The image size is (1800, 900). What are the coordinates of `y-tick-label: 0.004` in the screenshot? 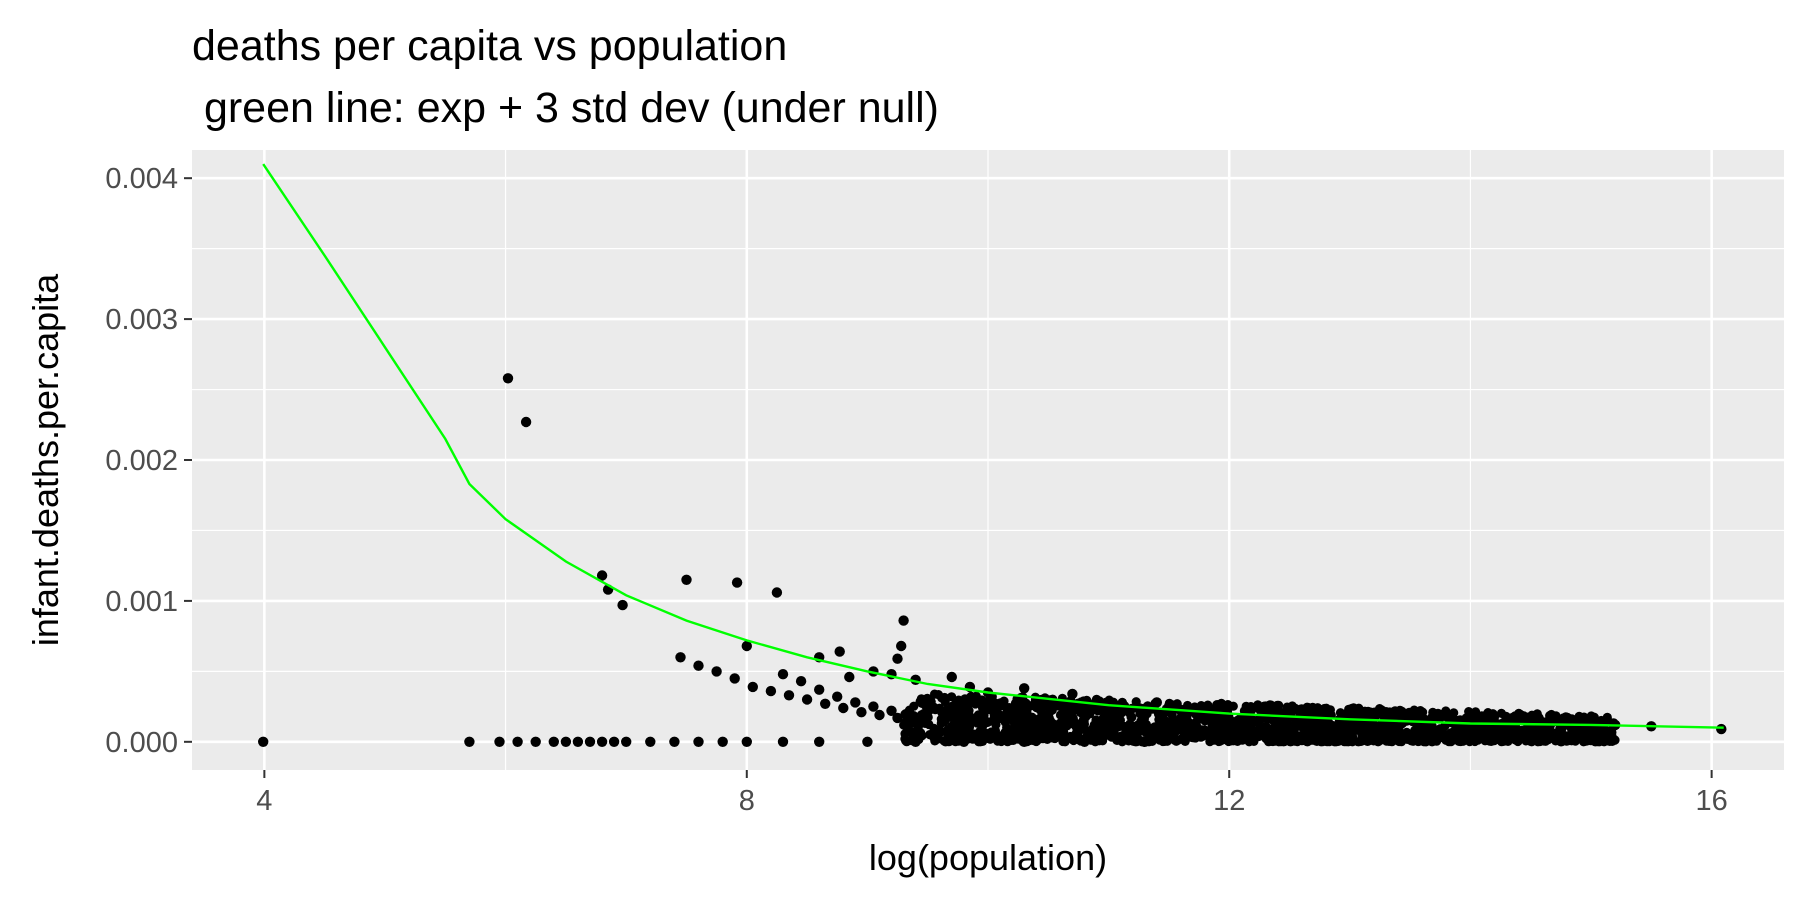 It's located at (141, 179).